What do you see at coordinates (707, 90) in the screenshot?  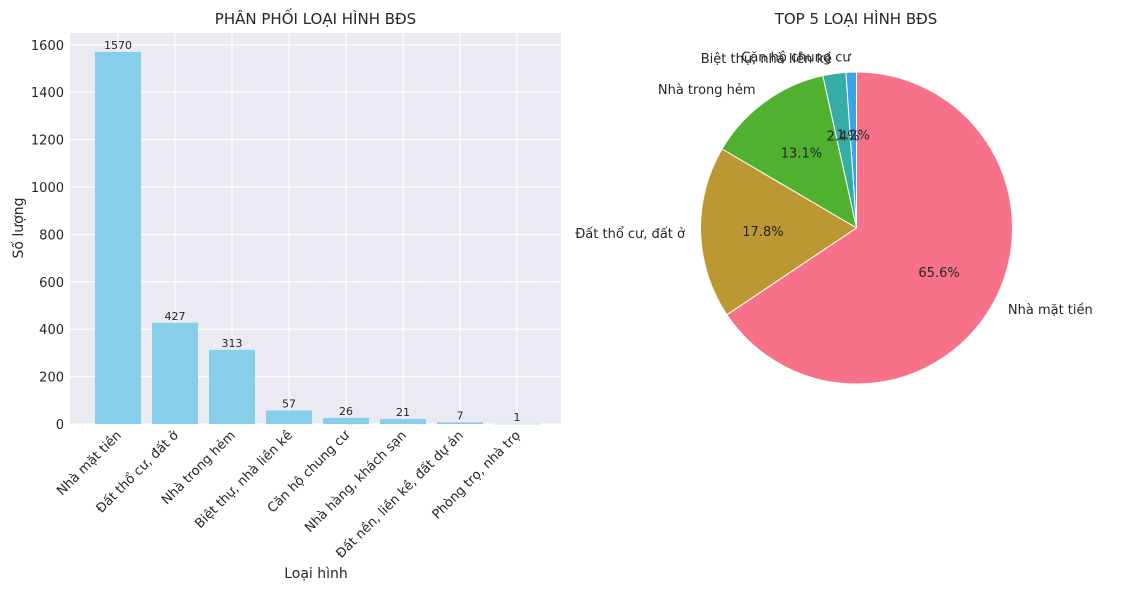 I see `pie-slice-label: Nhà trong hẻm` at bounding box center [707, 90].